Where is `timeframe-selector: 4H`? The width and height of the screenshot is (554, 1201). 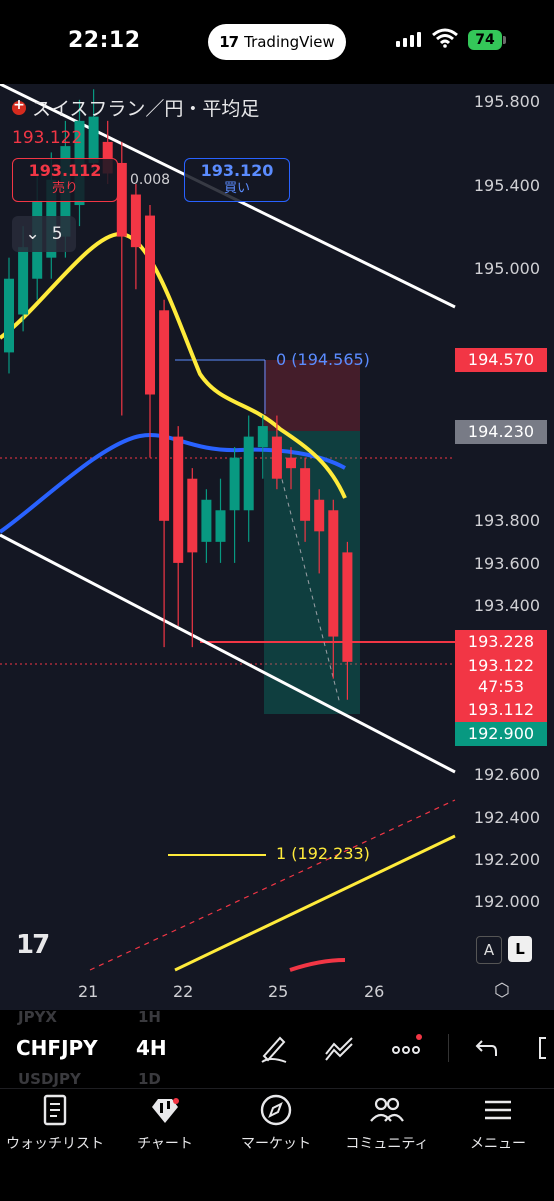
timeframe-selector: 4H is located at coordinates (151, 1048).